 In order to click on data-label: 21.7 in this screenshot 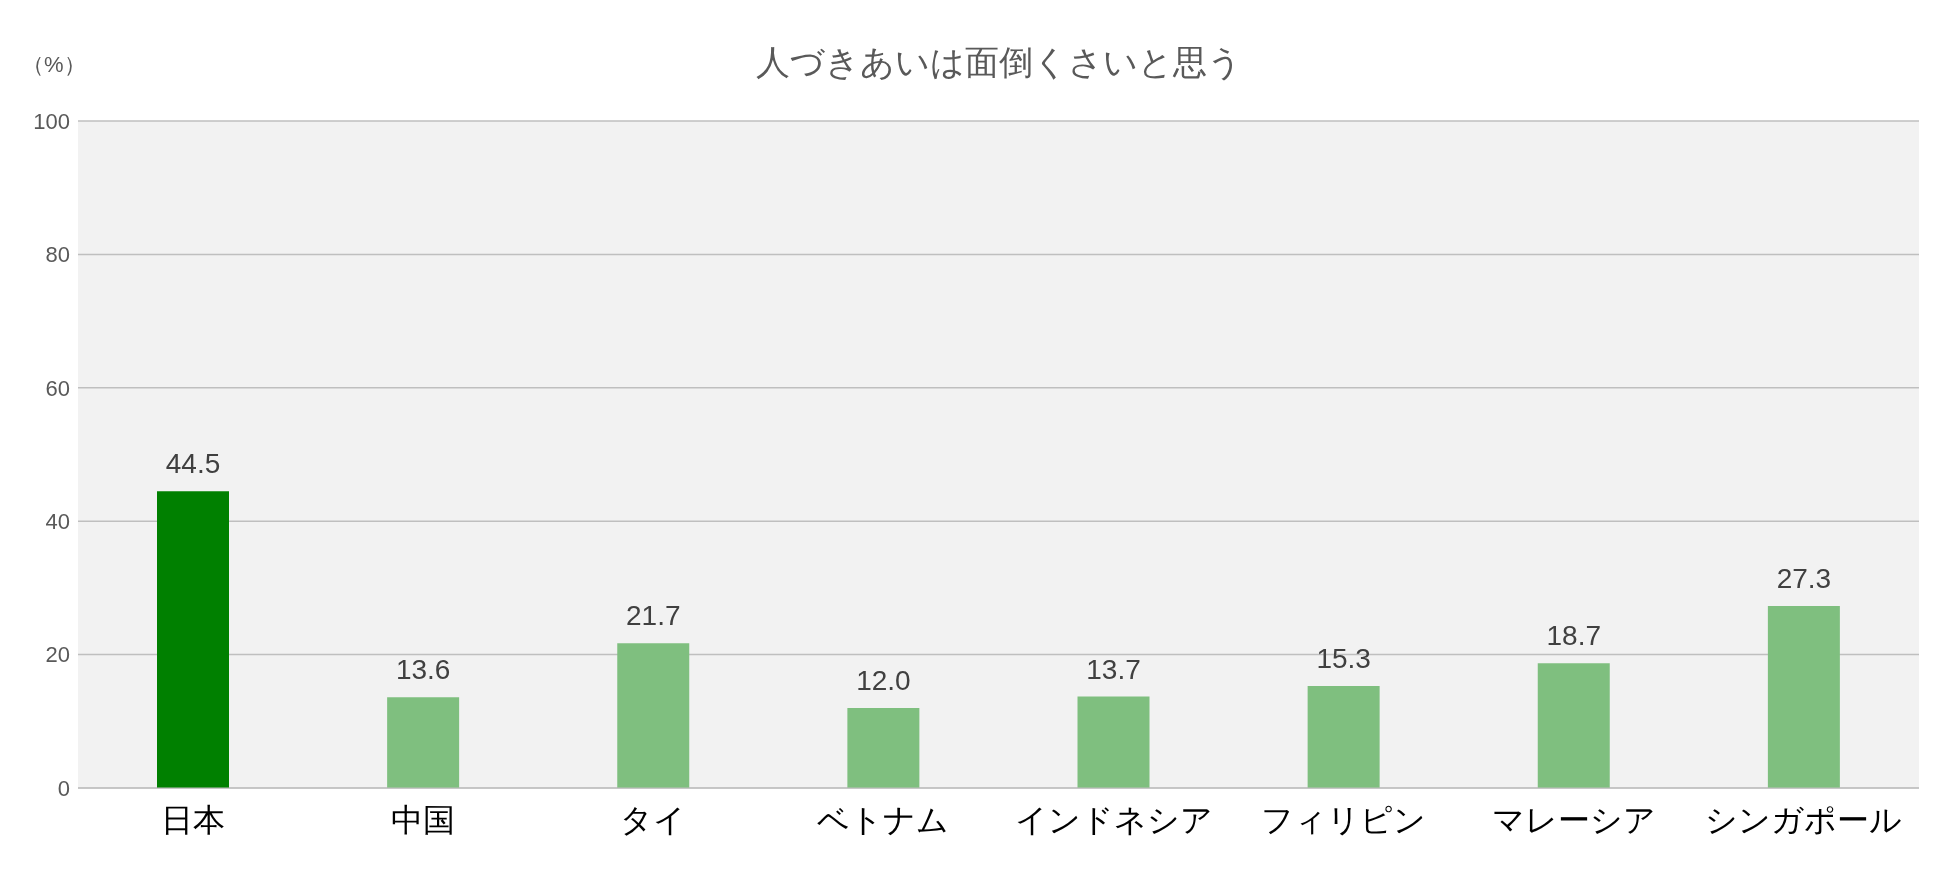, I will do `click(653, 616)`.